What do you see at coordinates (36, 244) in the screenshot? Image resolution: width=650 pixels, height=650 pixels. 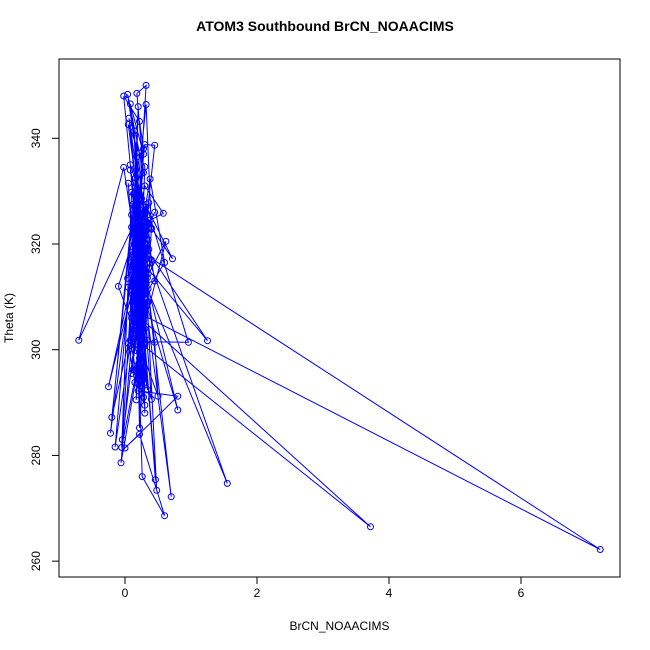 I see `y-tick-label: 320` at bounding box center [36, 244].